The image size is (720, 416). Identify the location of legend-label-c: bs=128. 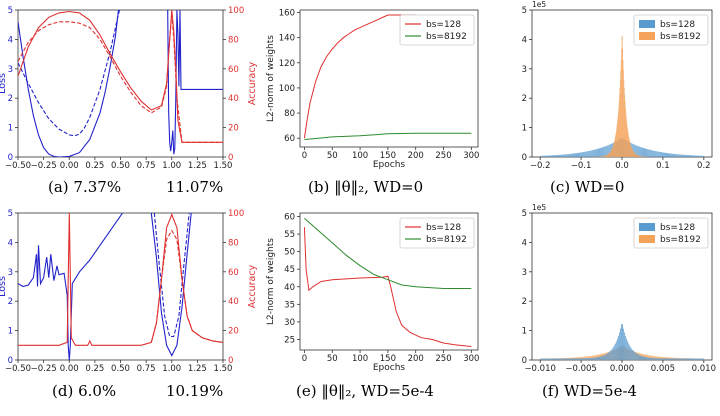
(677, 25).